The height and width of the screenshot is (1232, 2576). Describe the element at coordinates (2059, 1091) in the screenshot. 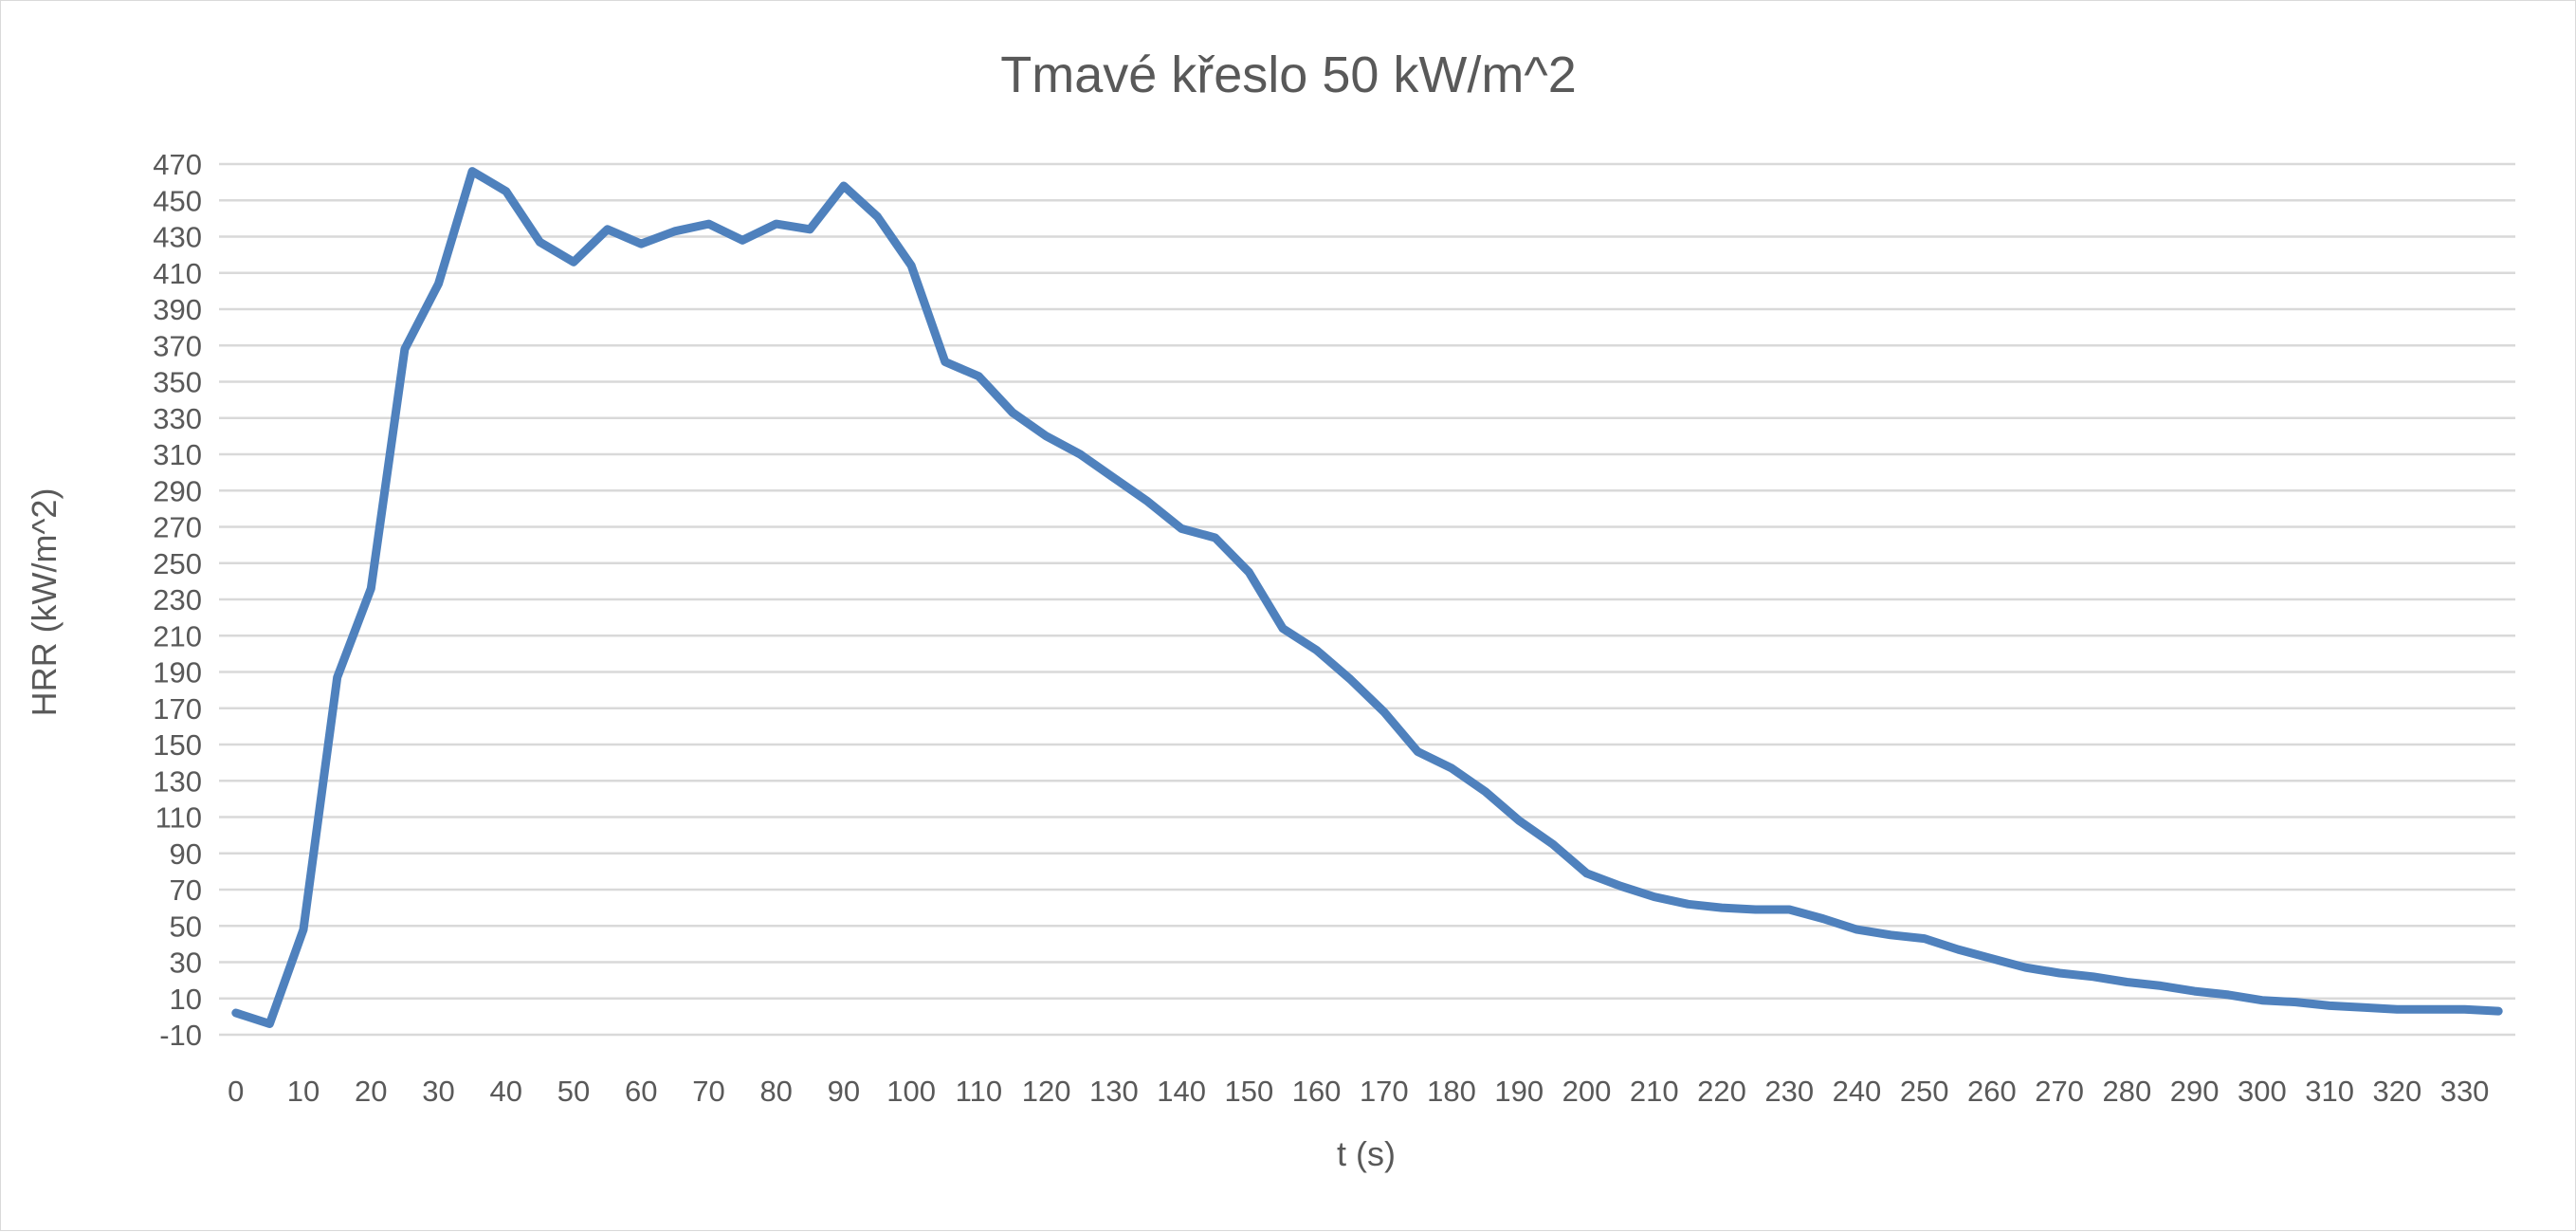

I see `x-tick-label: 270` at that location.